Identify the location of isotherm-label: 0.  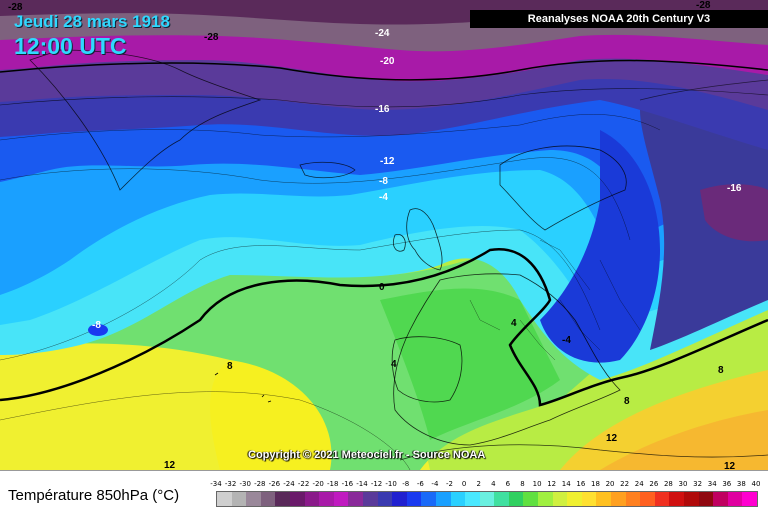
(382, 287).